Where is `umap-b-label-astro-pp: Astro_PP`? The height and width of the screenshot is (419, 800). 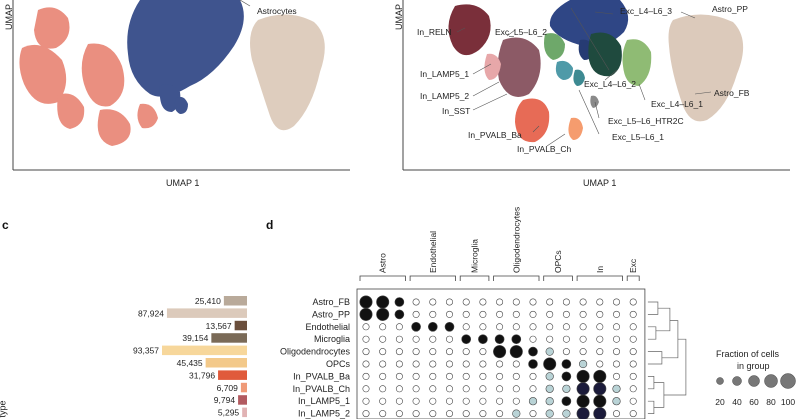
umap-b-label-astro-pp: Astro_PP is located at coordinates (730, 9).